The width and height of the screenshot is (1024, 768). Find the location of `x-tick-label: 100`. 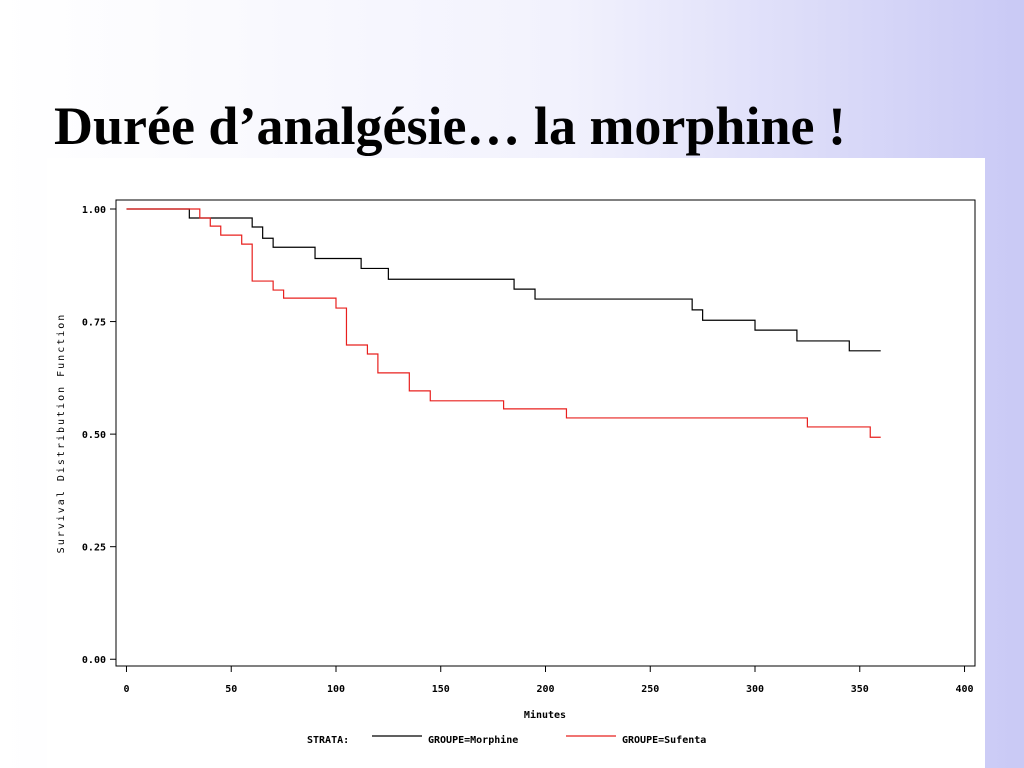

x-tick-label: 100 is located at coordinates (336, 689).